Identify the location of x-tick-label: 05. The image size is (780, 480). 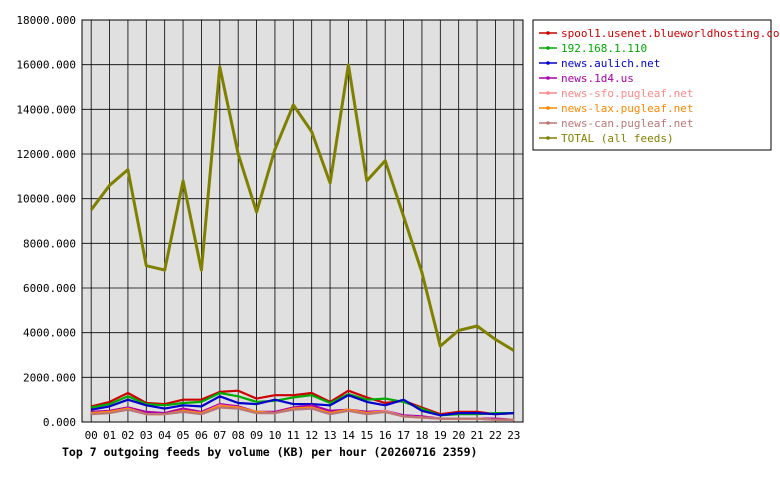
(182, 435).